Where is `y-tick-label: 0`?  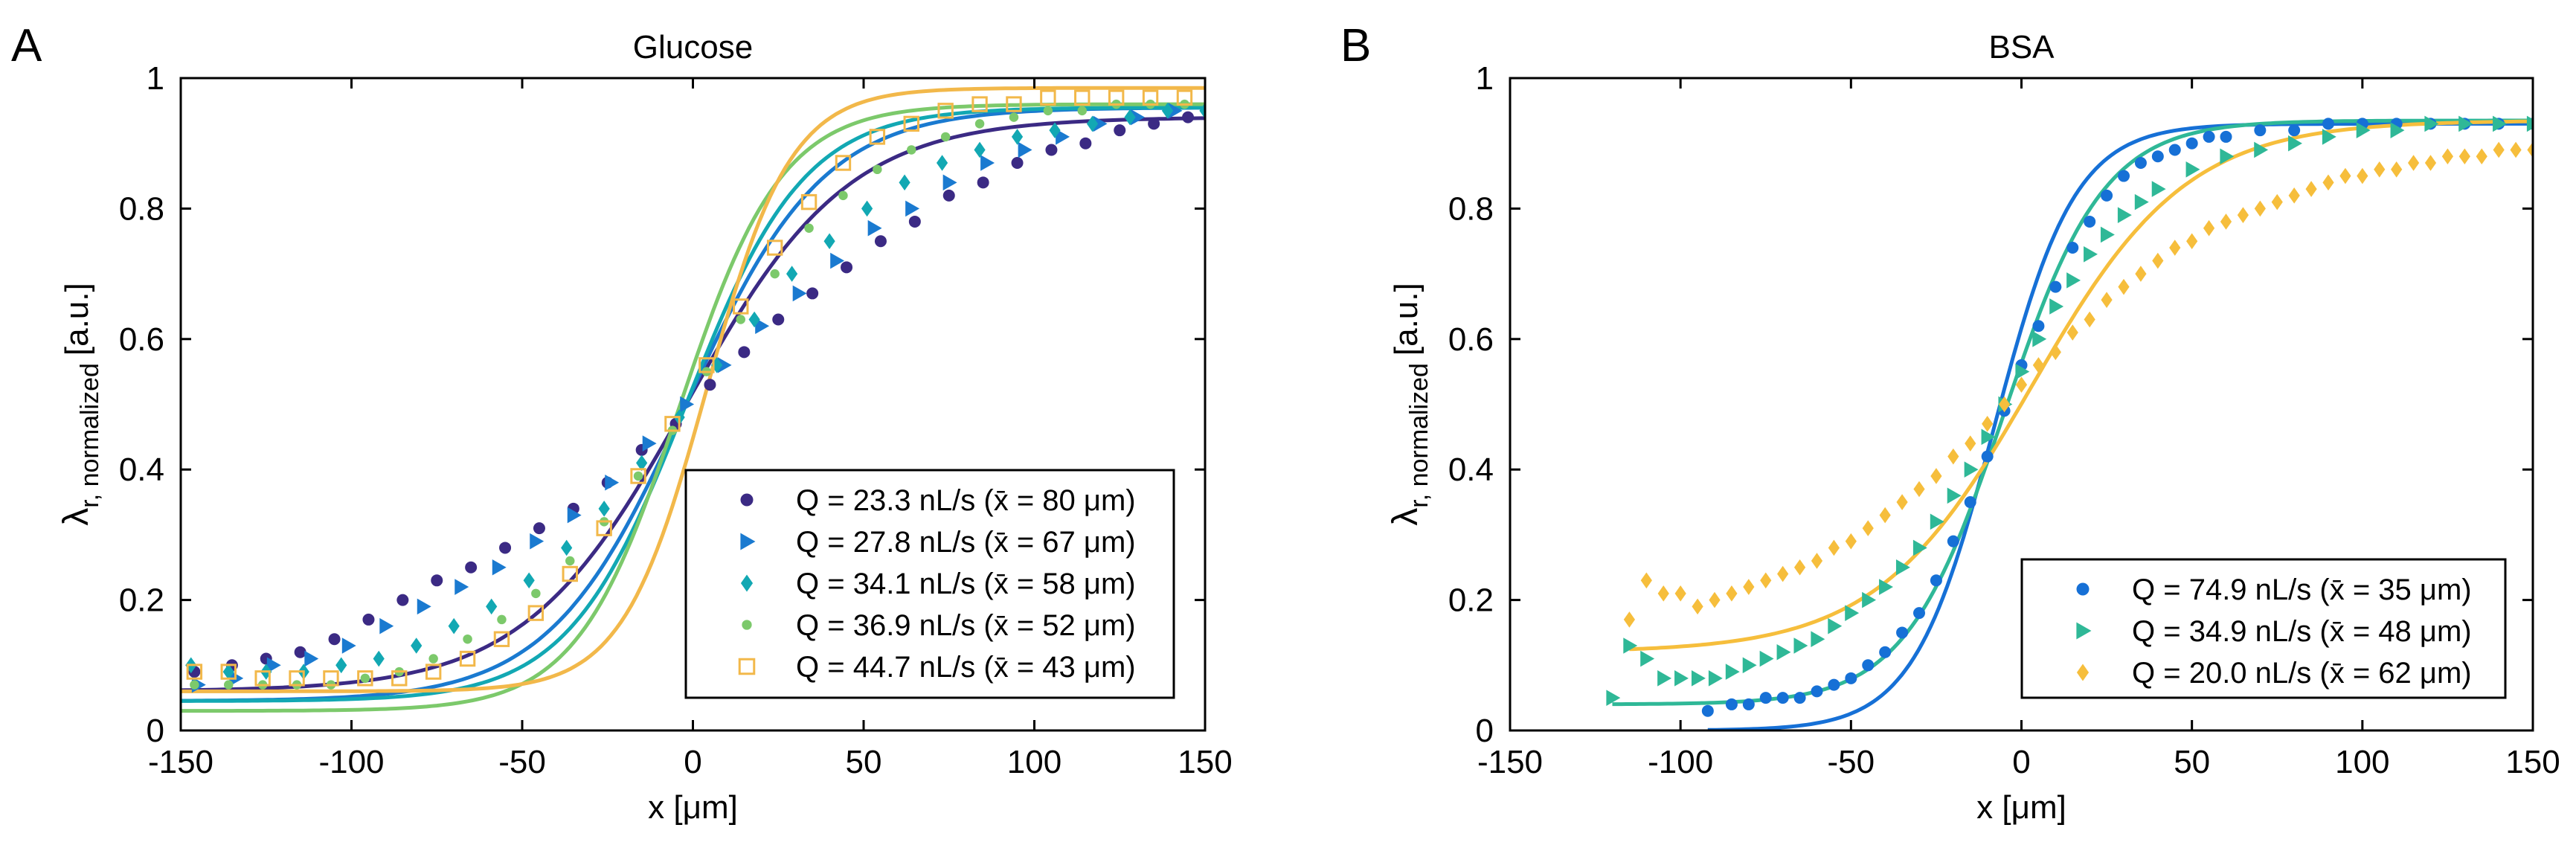 y-tick-label: 0 is located at coordinates (1485, 731).